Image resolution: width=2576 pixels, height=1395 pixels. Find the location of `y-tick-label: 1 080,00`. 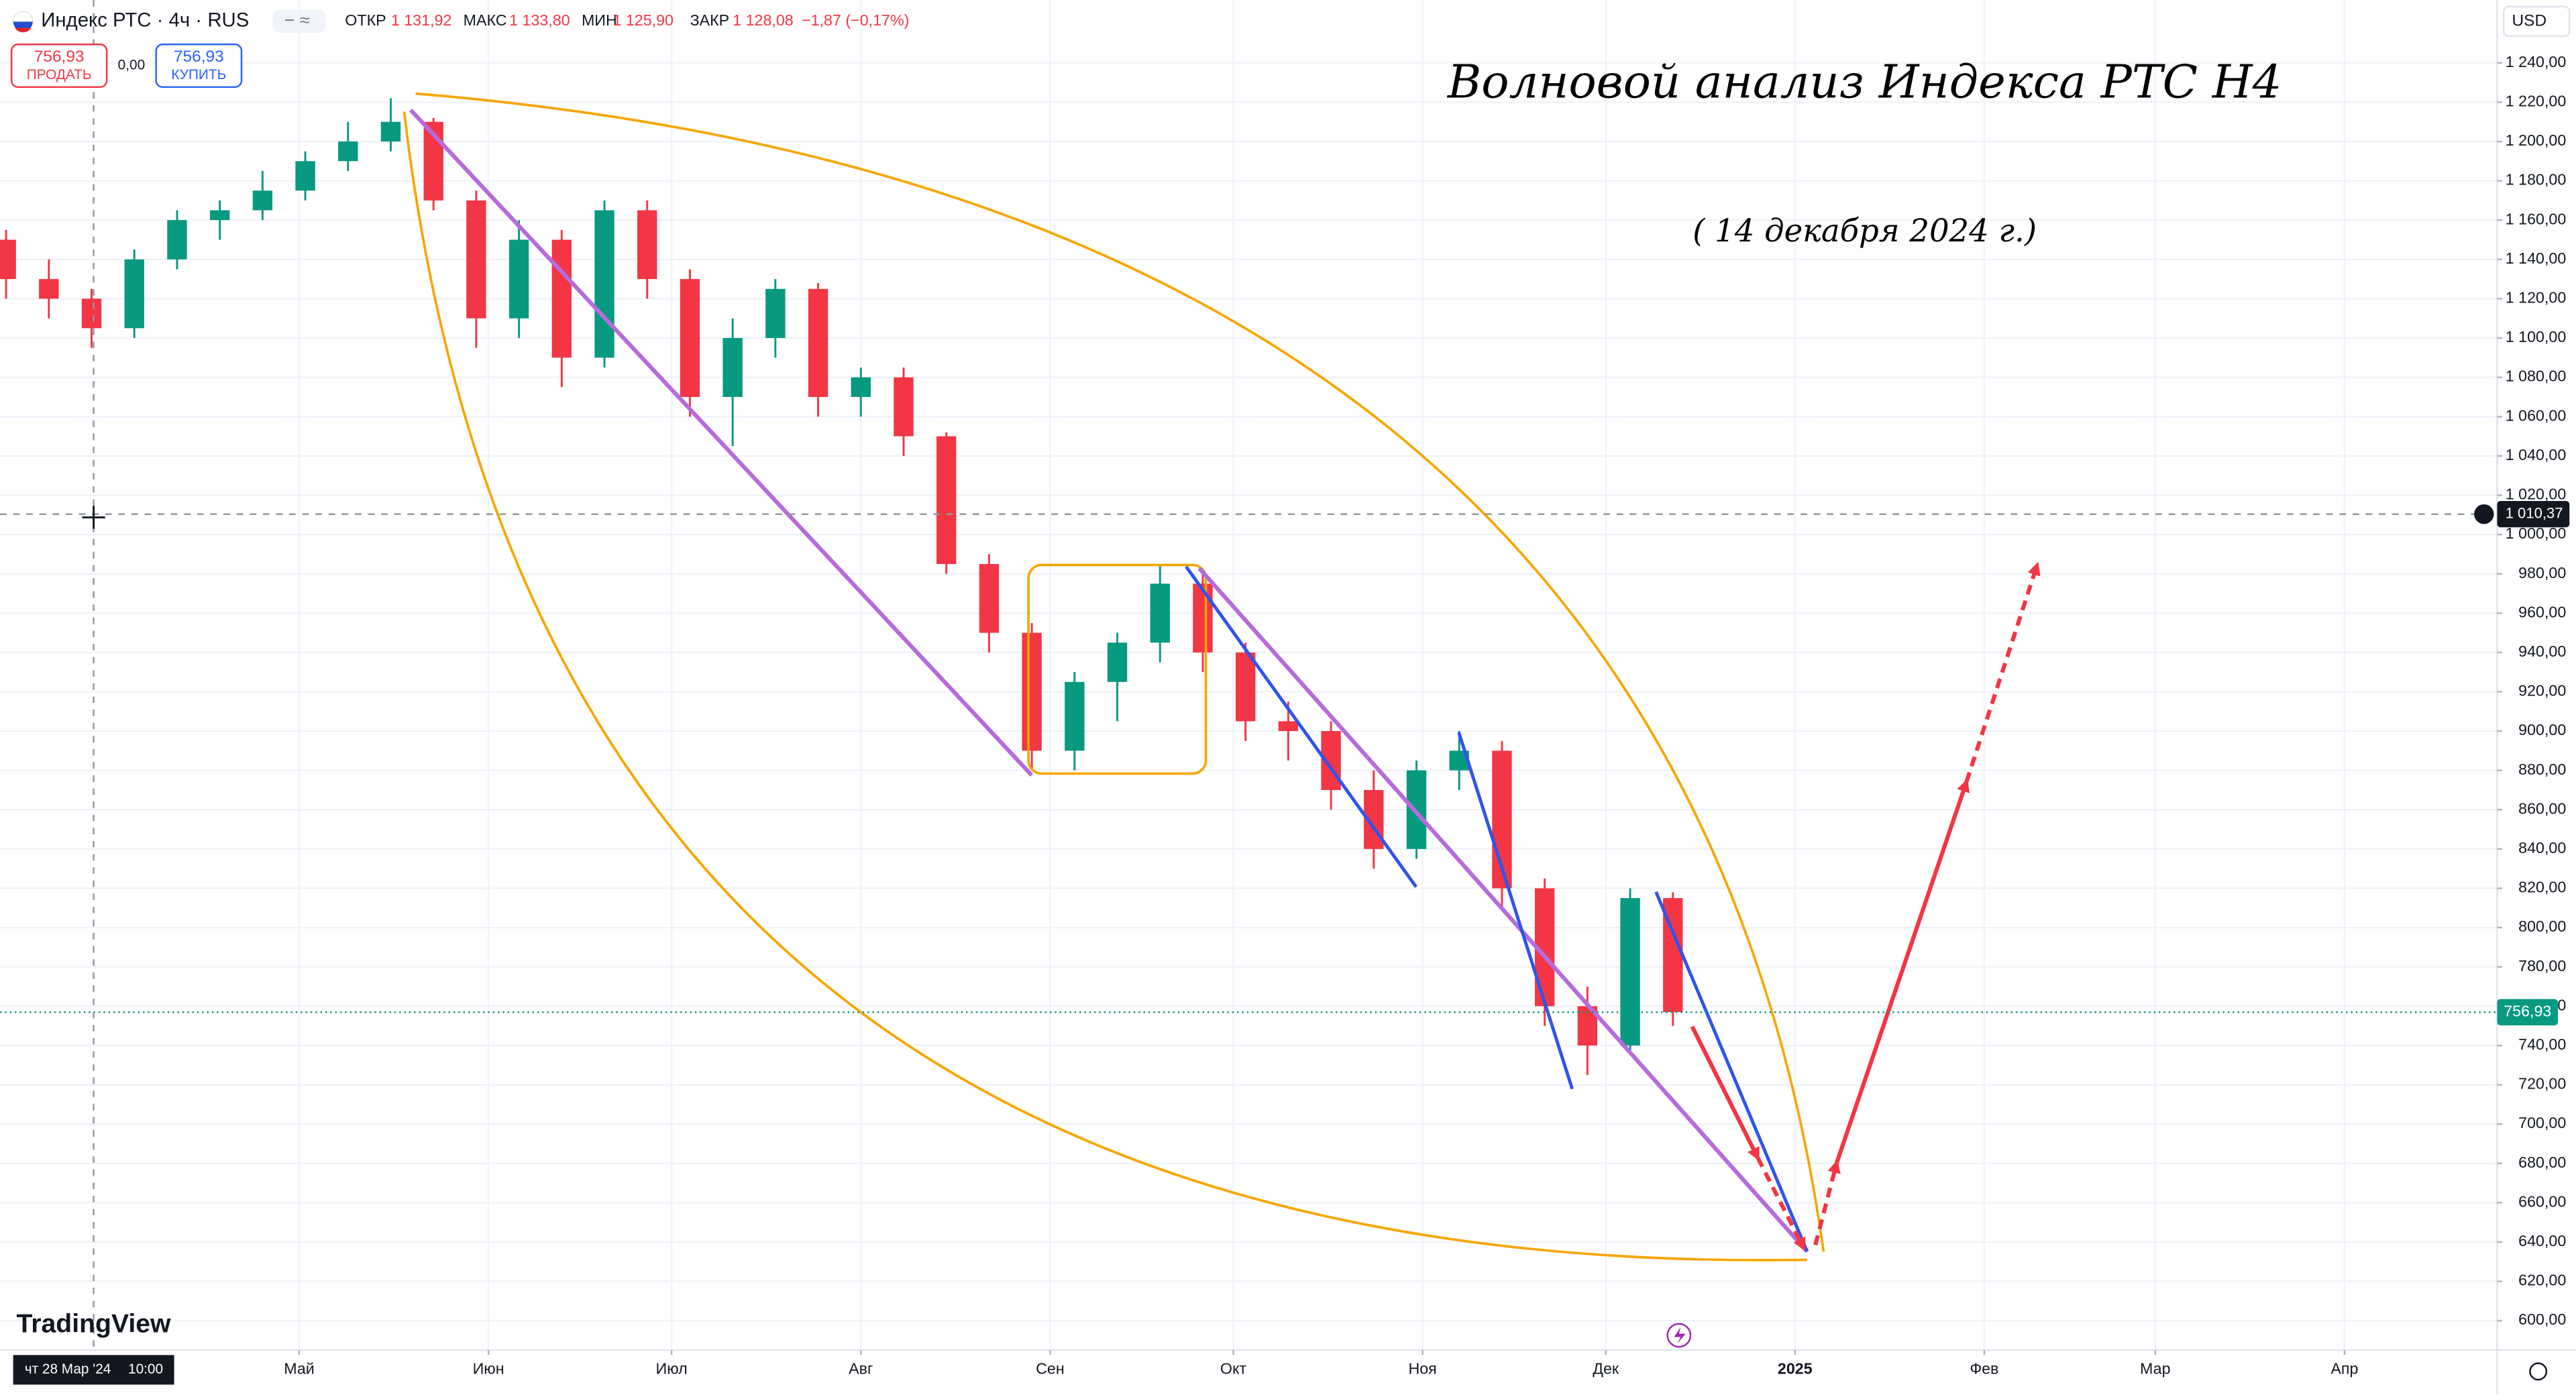

y-tick-label: 1 080,00 is located at coordinates (2536, 376).